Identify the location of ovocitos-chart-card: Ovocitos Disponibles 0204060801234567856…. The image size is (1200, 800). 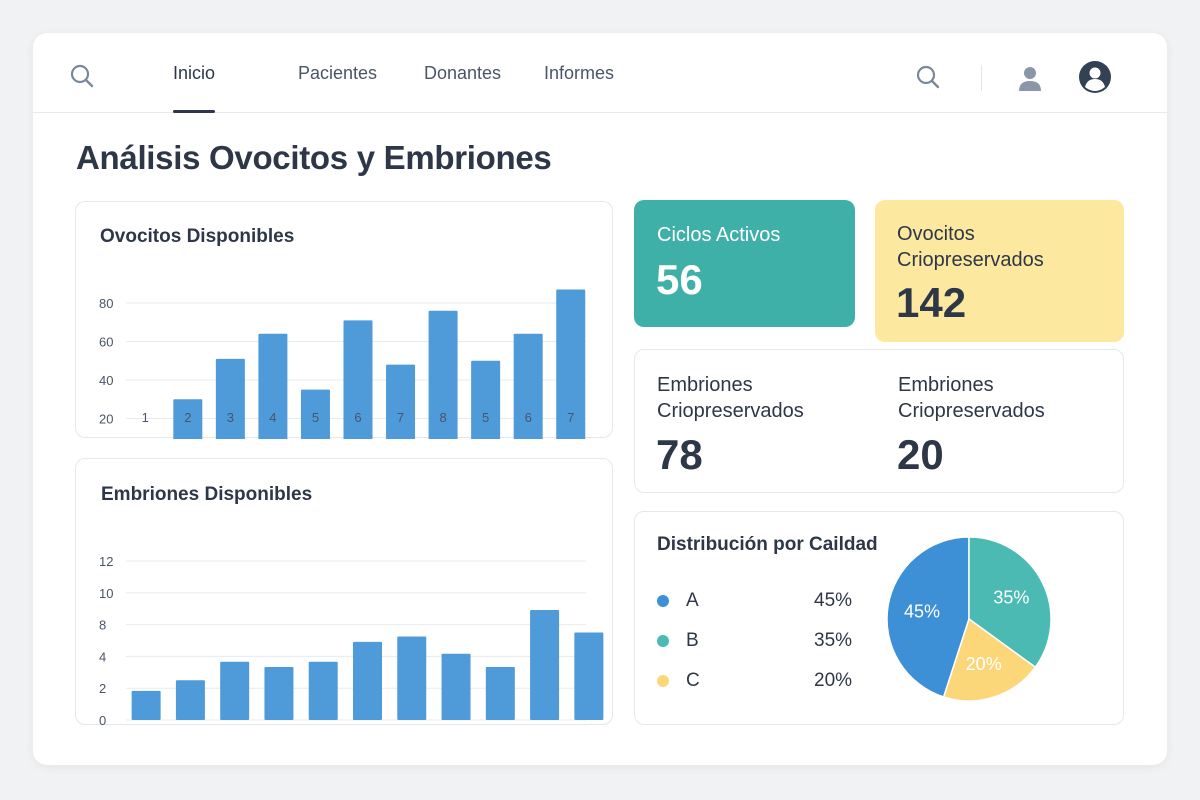
(344, 320).